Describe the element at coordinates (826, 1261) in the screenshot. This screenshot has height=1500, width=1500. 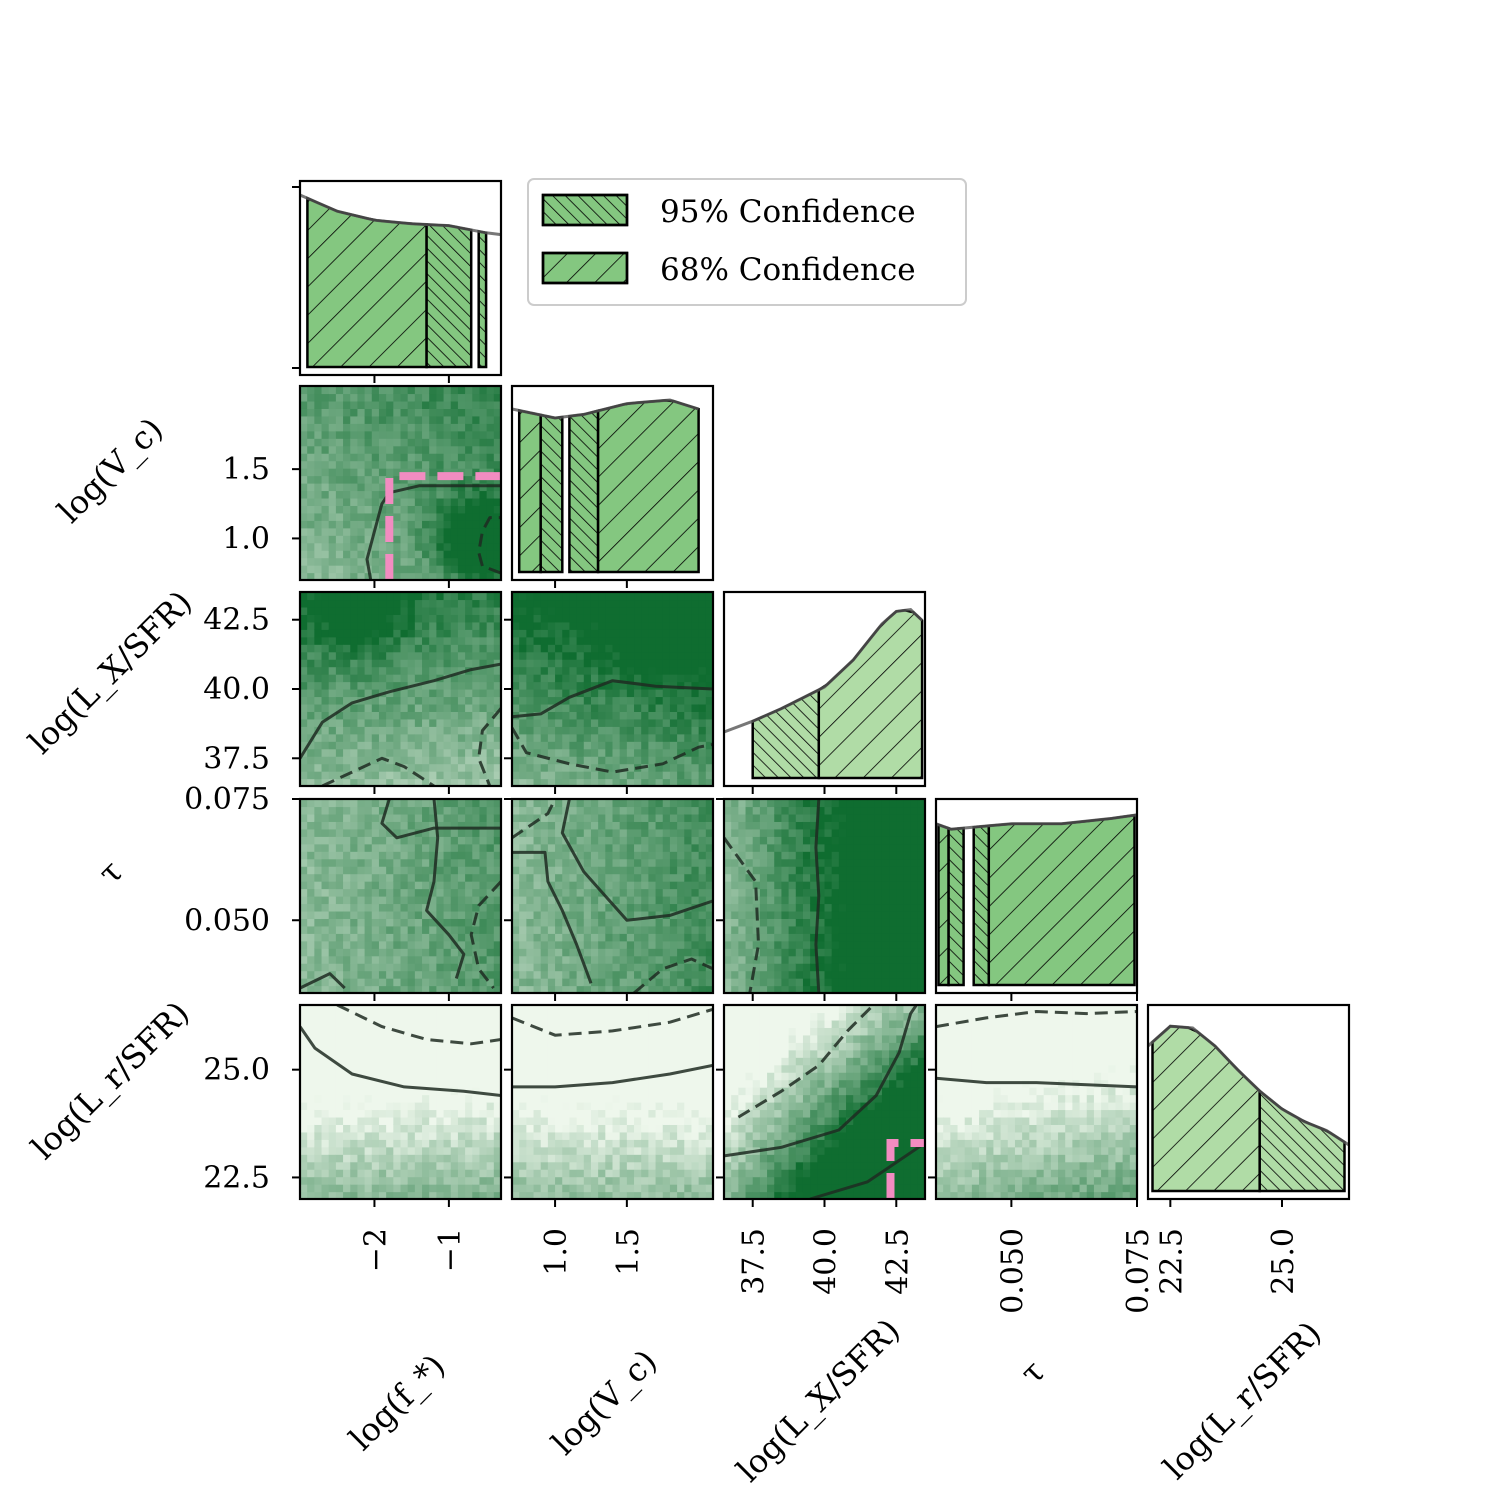
I see `x-tick-label: 40.0` at that location.